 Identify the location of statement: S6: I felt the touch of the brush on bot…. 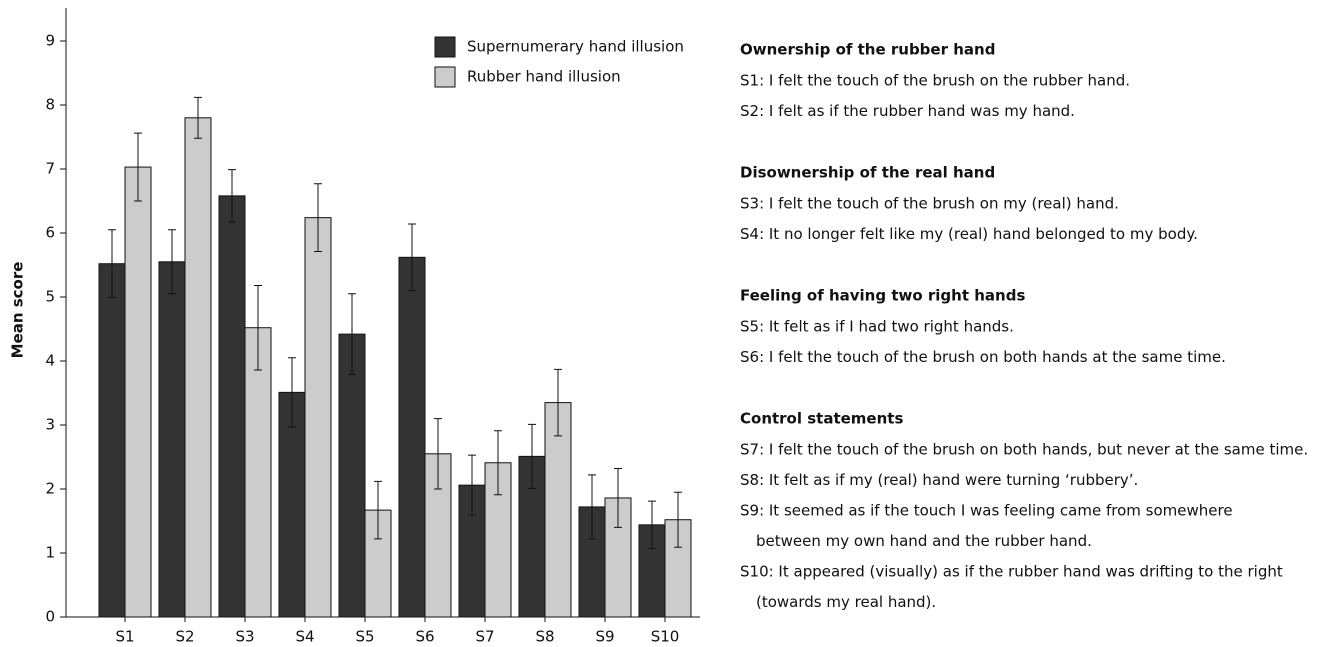
(983, 357).